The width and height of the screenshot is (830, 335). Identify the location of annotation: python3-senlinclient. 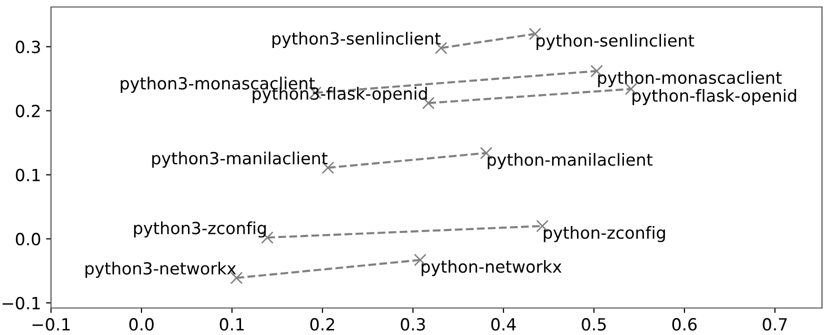
(356, 40).